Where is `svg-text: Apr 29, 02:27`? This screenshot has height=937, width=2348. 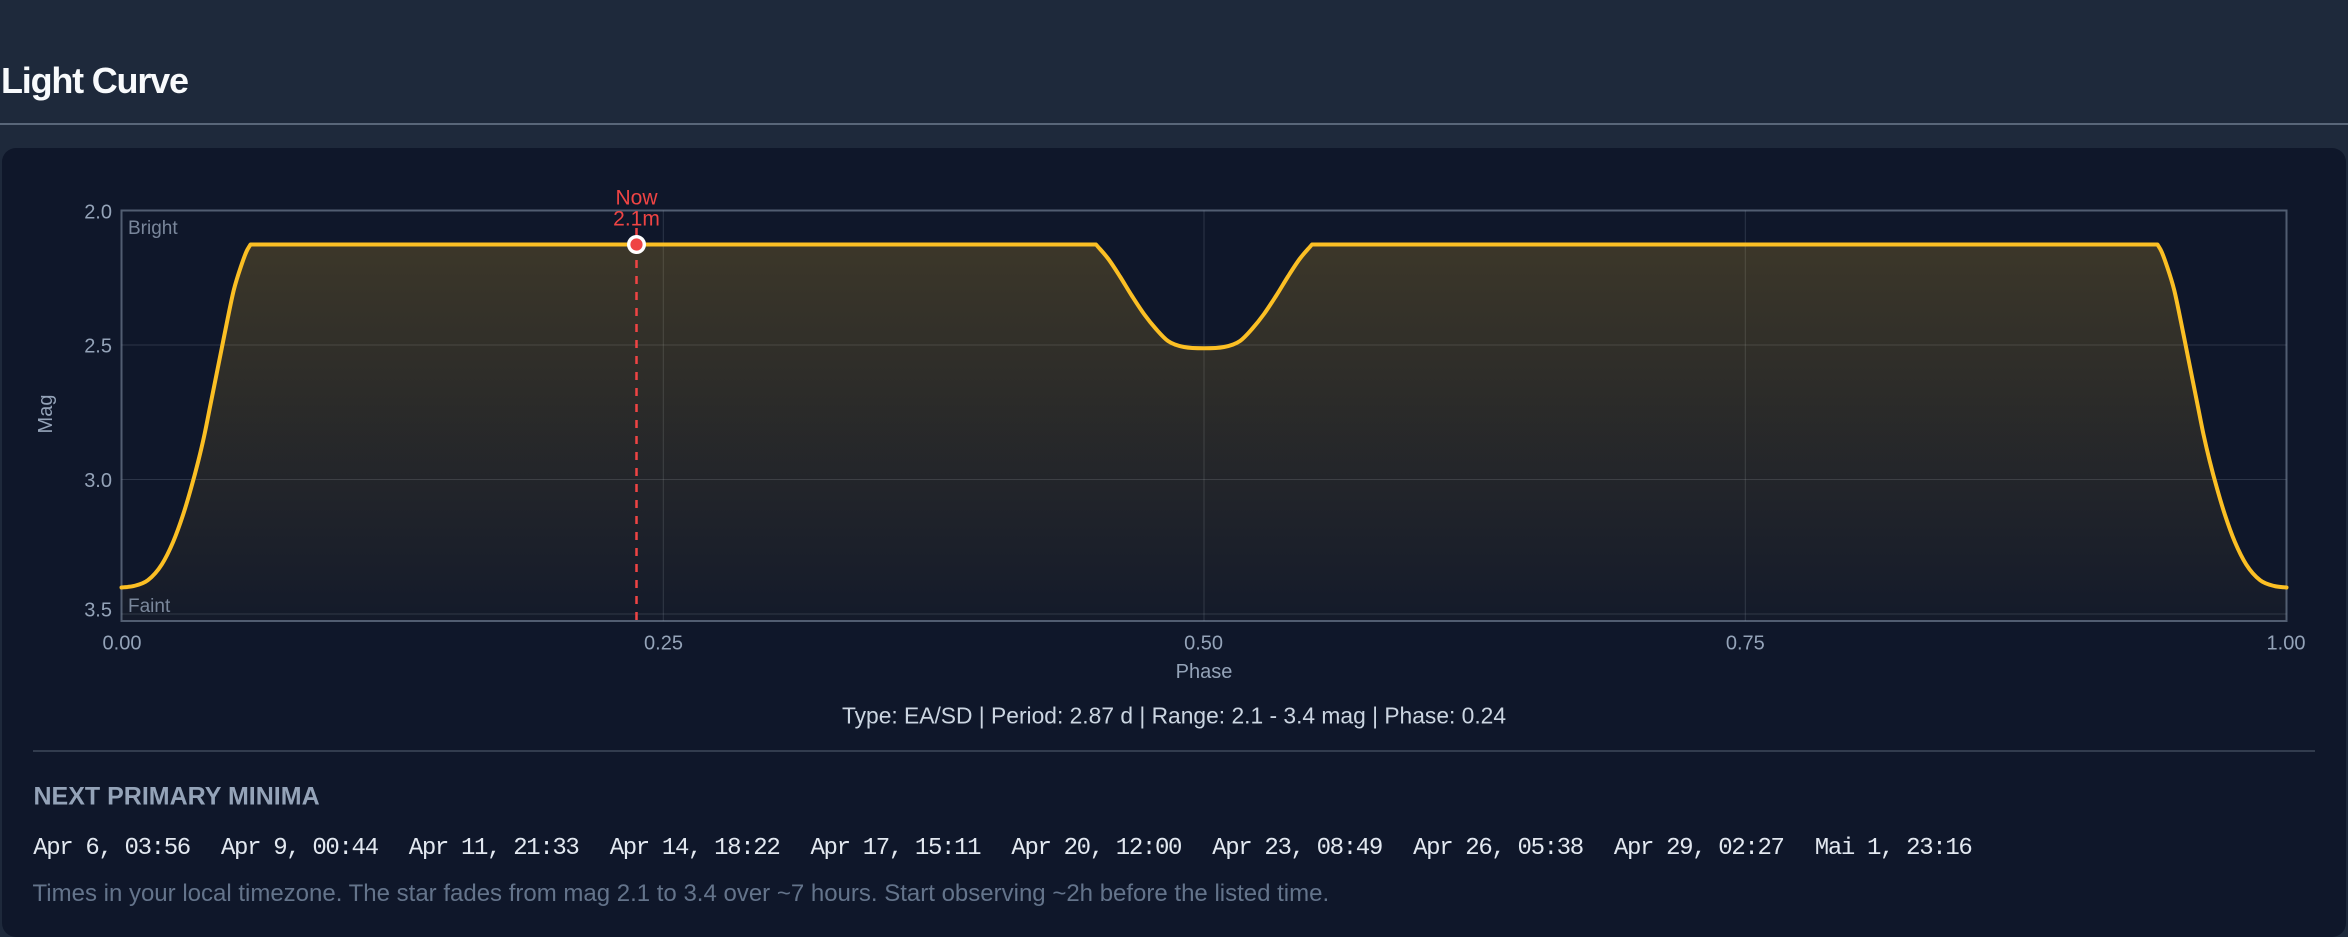 svg-text: Apr 29, 02:27 is located at coordinates (1699, 848).